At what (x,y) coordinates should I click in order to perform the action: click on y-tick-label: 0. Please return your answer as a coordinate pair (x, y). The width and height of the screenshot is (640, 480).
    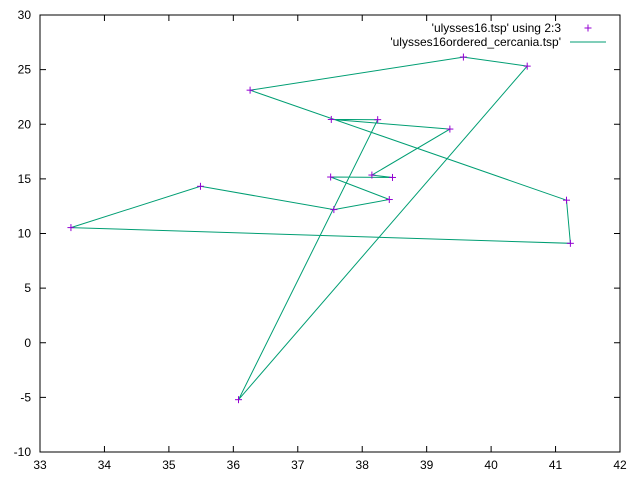
    Looking at the image, I should click on (27, 343).